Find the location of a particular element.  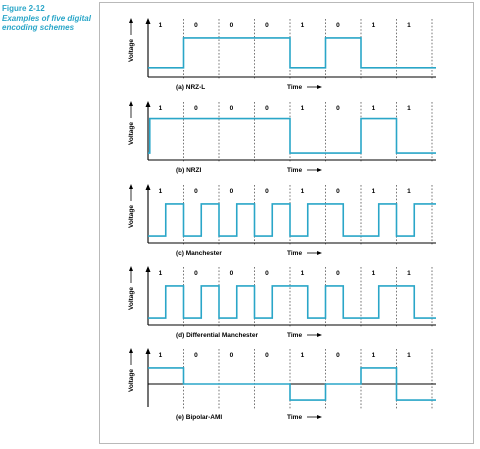

panel-manchester-x-label: Time is located at coordinates (294, 253).